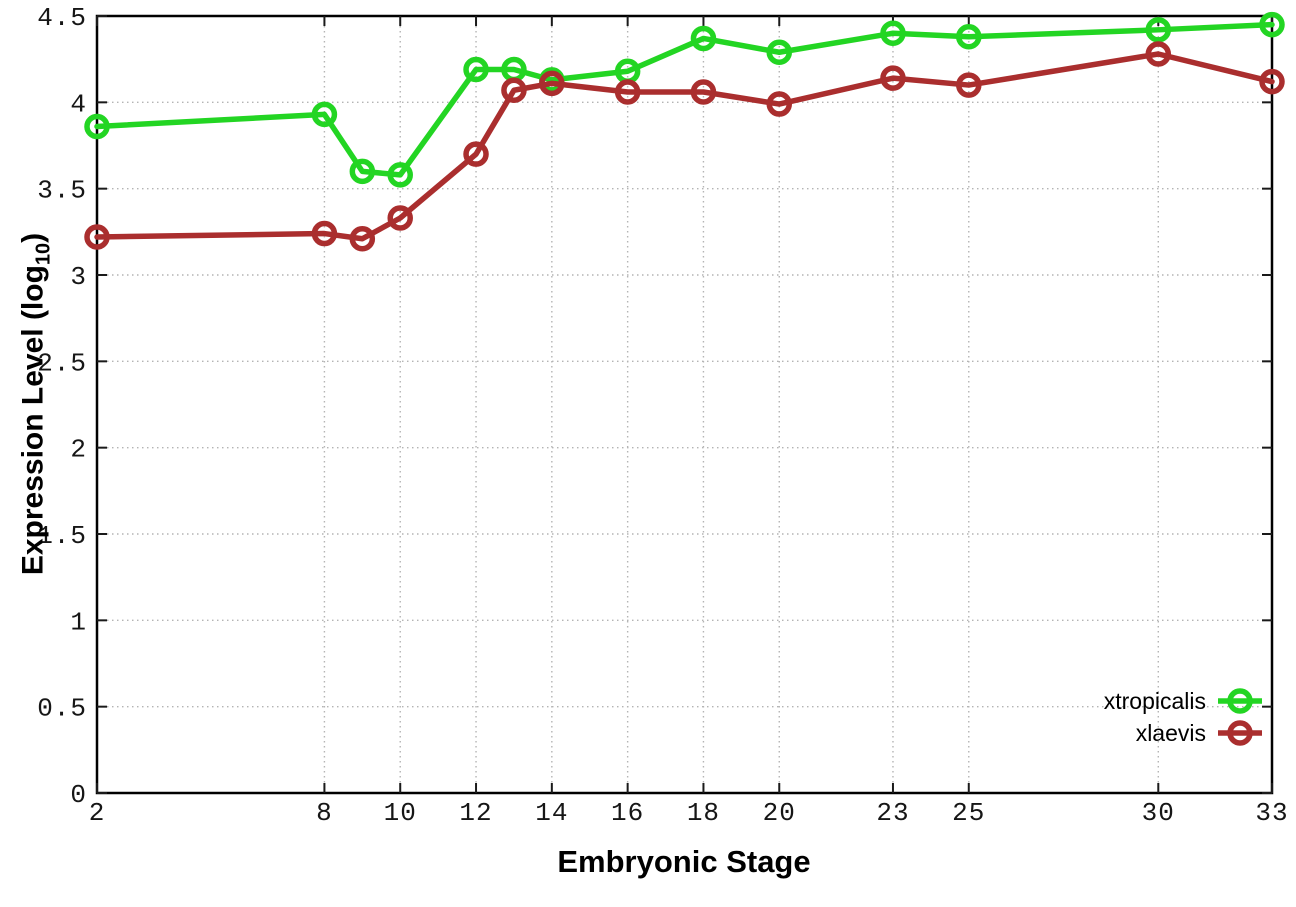 Image resolution: width=1296 pixels, height=907 pixels. I want to click on y-tick-label: 4.5, so click(62, 18).